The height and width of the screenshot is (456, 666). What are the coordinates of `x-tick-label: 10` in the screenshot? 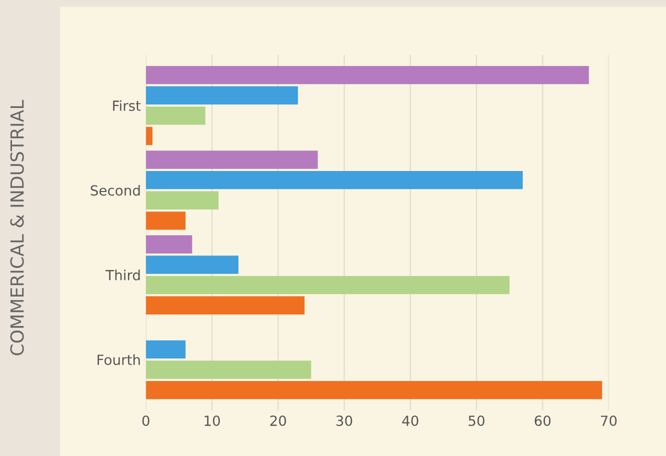 It's located at (212, 421).